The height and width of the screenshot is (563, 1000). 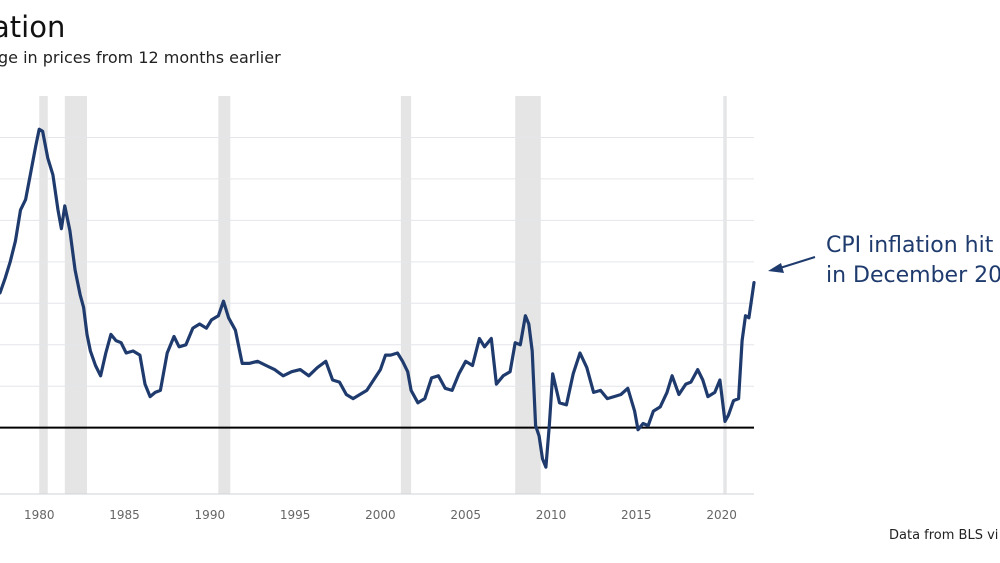 I want to click on x-tick-label-2010: 2010, so click(x=551, y=515).